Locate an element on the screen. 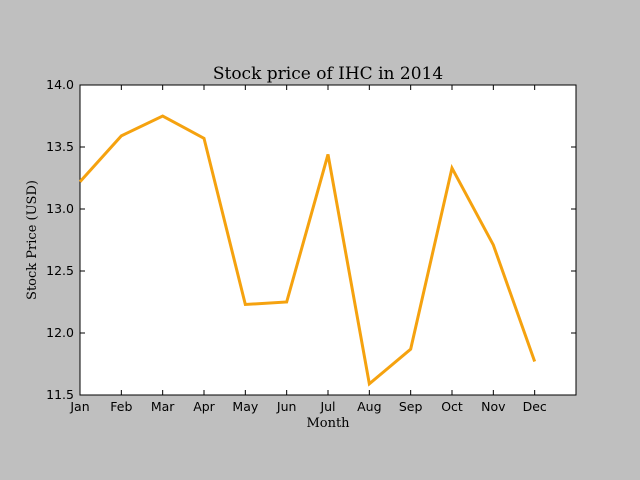  x-tick-label: Feb is located at coordinates (121, 406).